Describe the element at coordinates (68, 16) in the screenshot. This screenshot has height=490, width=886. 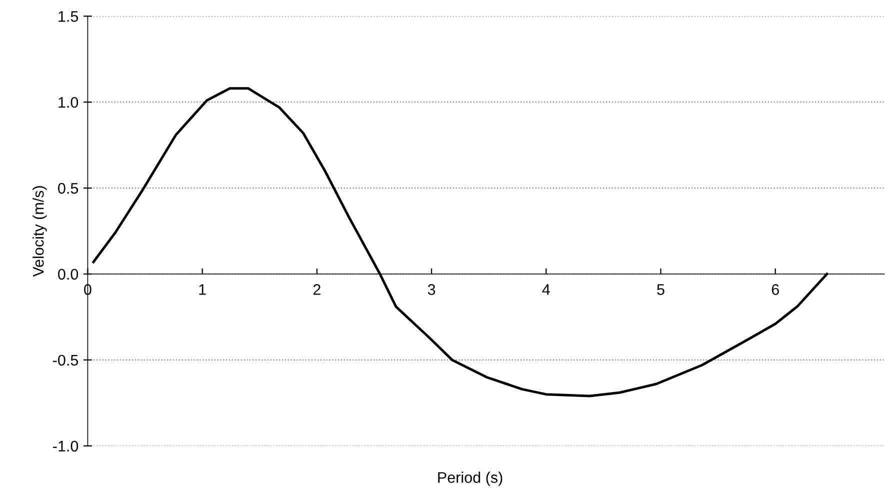
I see `y-tick-label: 1.5` at that location.